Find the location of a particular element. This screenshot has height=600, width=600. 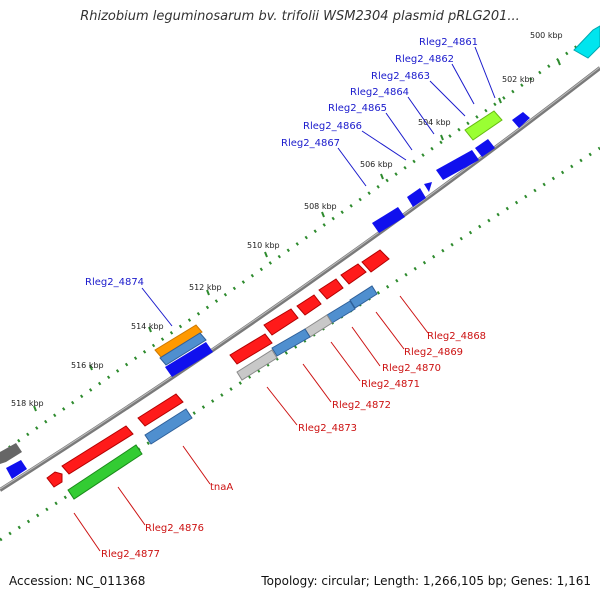

gene-label-rleg2-4866: Rleg2_4866 is located at coordinates (332, 126).